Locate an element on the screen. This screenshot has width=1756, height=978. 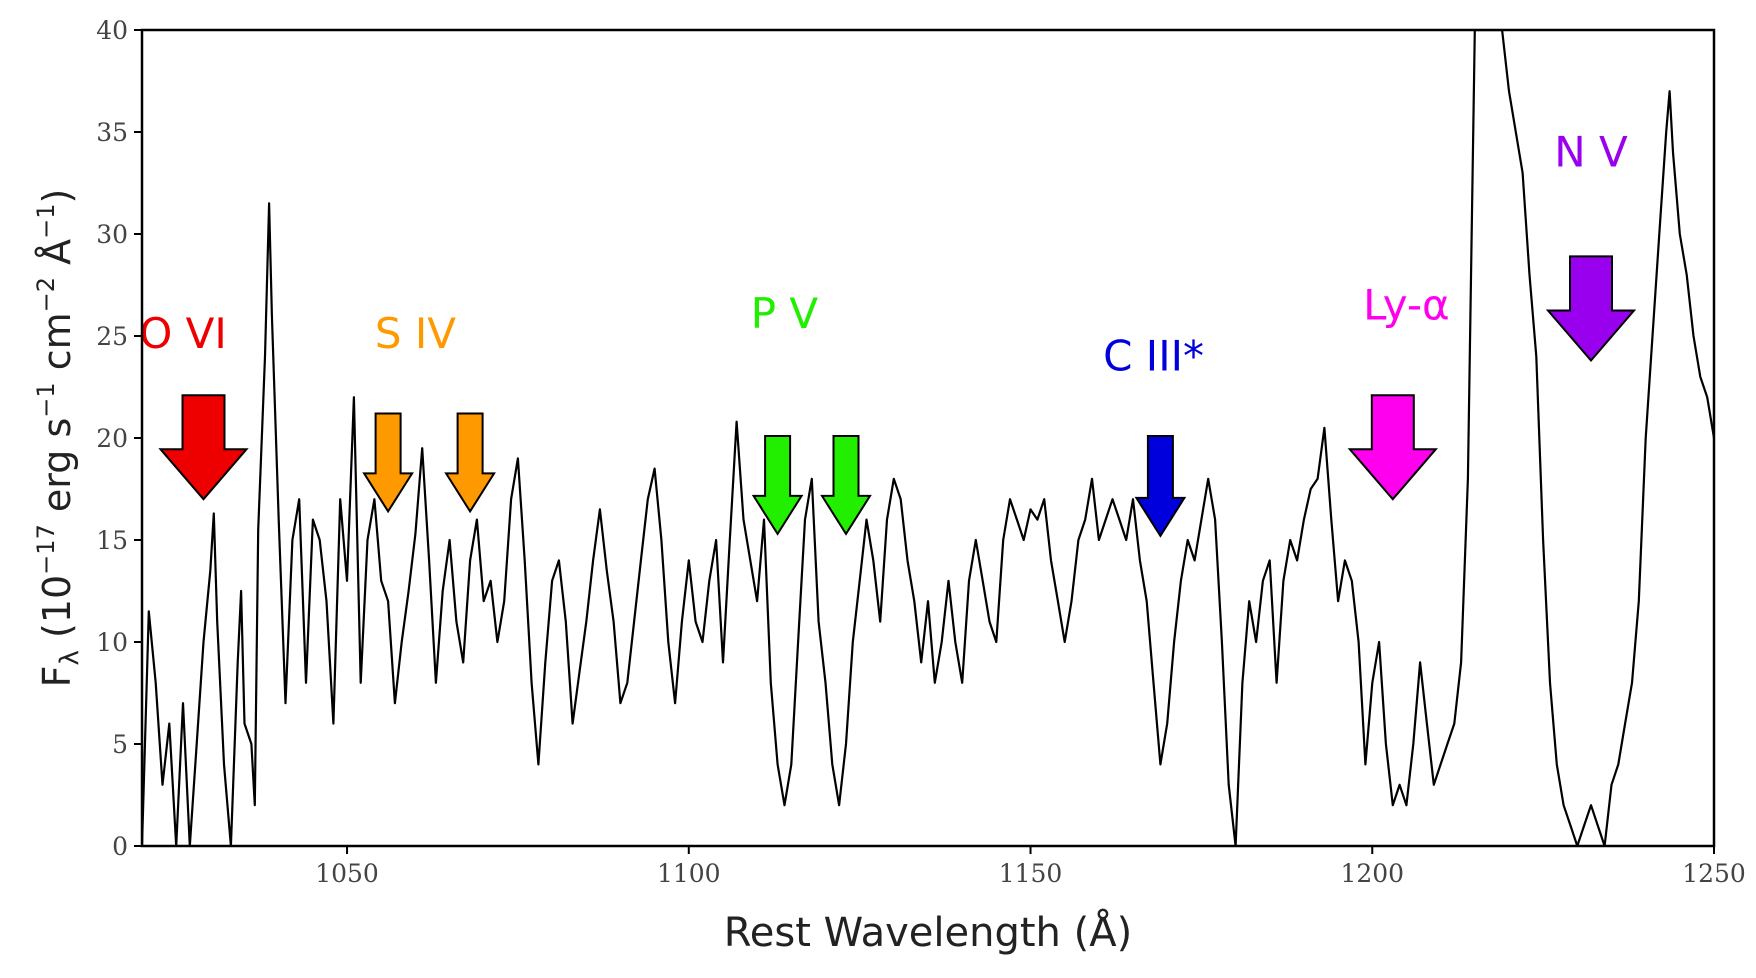
annotation-s-iv: S IV is located at coordinates (429, 411).